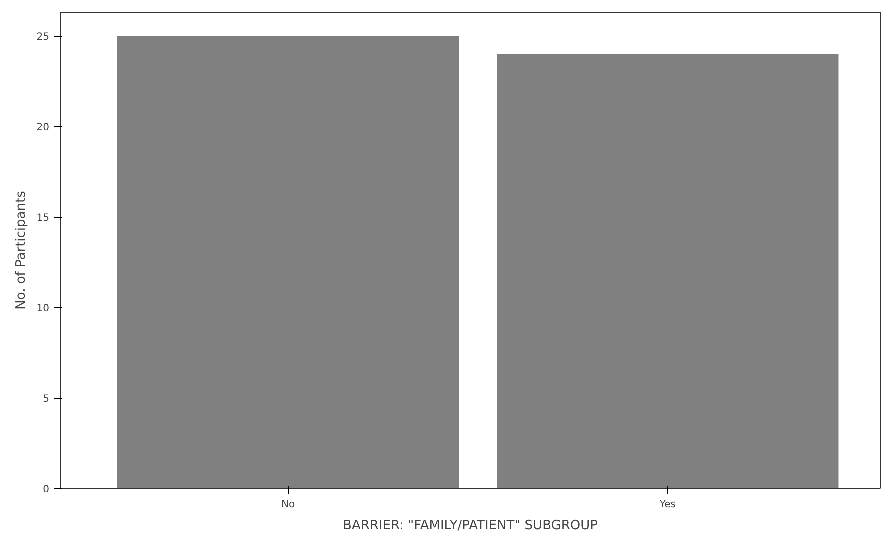 The image size is (885, 538). Describe the element at coordinates (470, 526) in the screenshot. I see `x-axis-title: BARRIER: "FAMILY/PATIENT" SUBGROUP` at that location.